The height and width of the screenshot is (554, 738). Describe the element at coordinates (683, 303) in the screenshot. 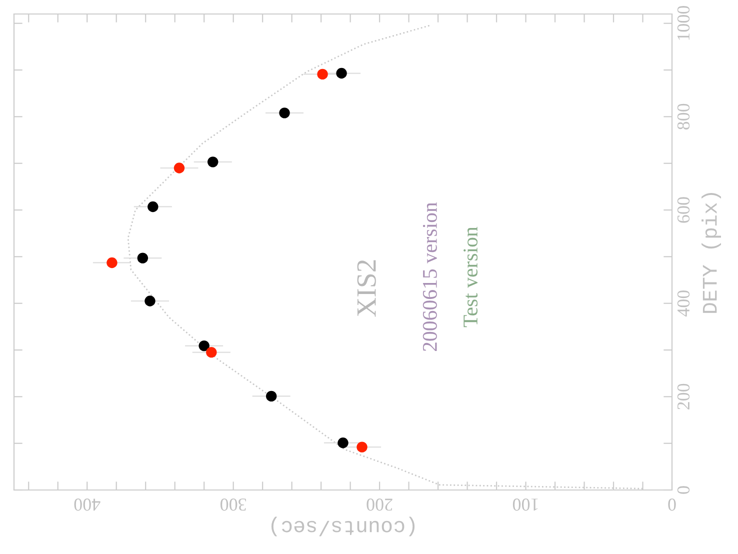

I see `y-tick-label: 400` at that location.